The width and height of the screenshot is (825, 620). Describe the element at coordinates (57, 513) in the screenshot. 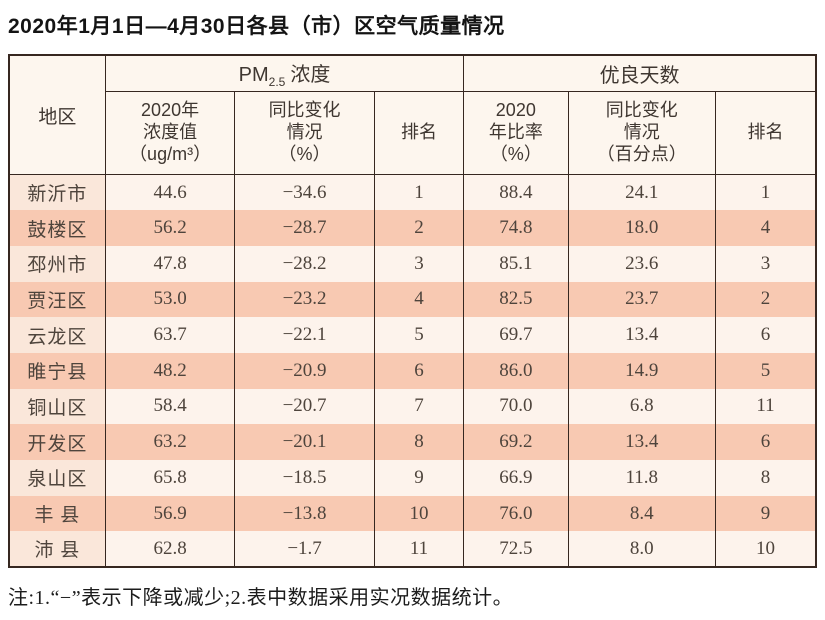

I see `cell-region: 丰 县` at that location.